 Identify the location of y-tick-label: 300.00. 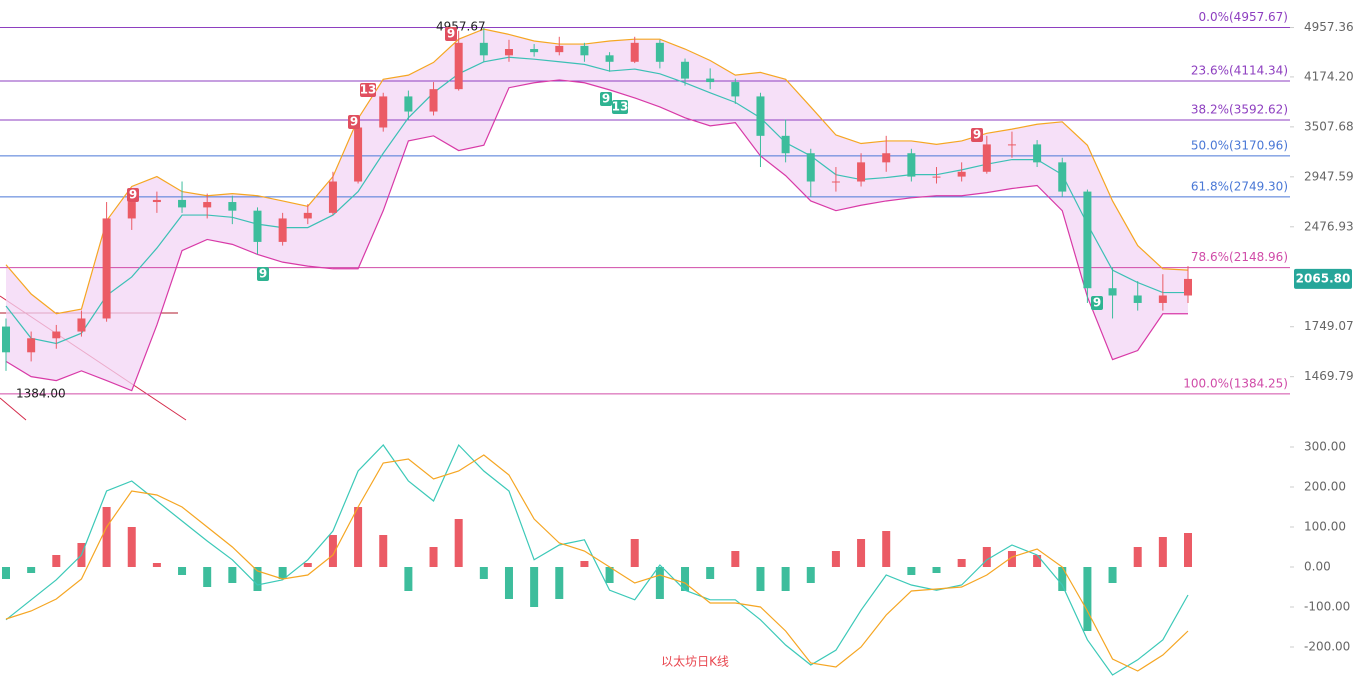
(1325, 447).